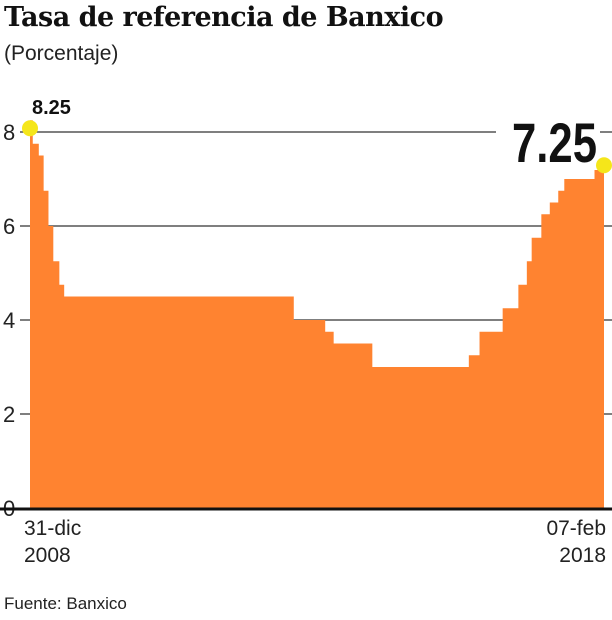 The width and height of the screenshot is (612, 620). Describe the element at coordinates (224, 17) in the screenshot. I see `chart-title: Tasa de referencia de Banxico` at that location.